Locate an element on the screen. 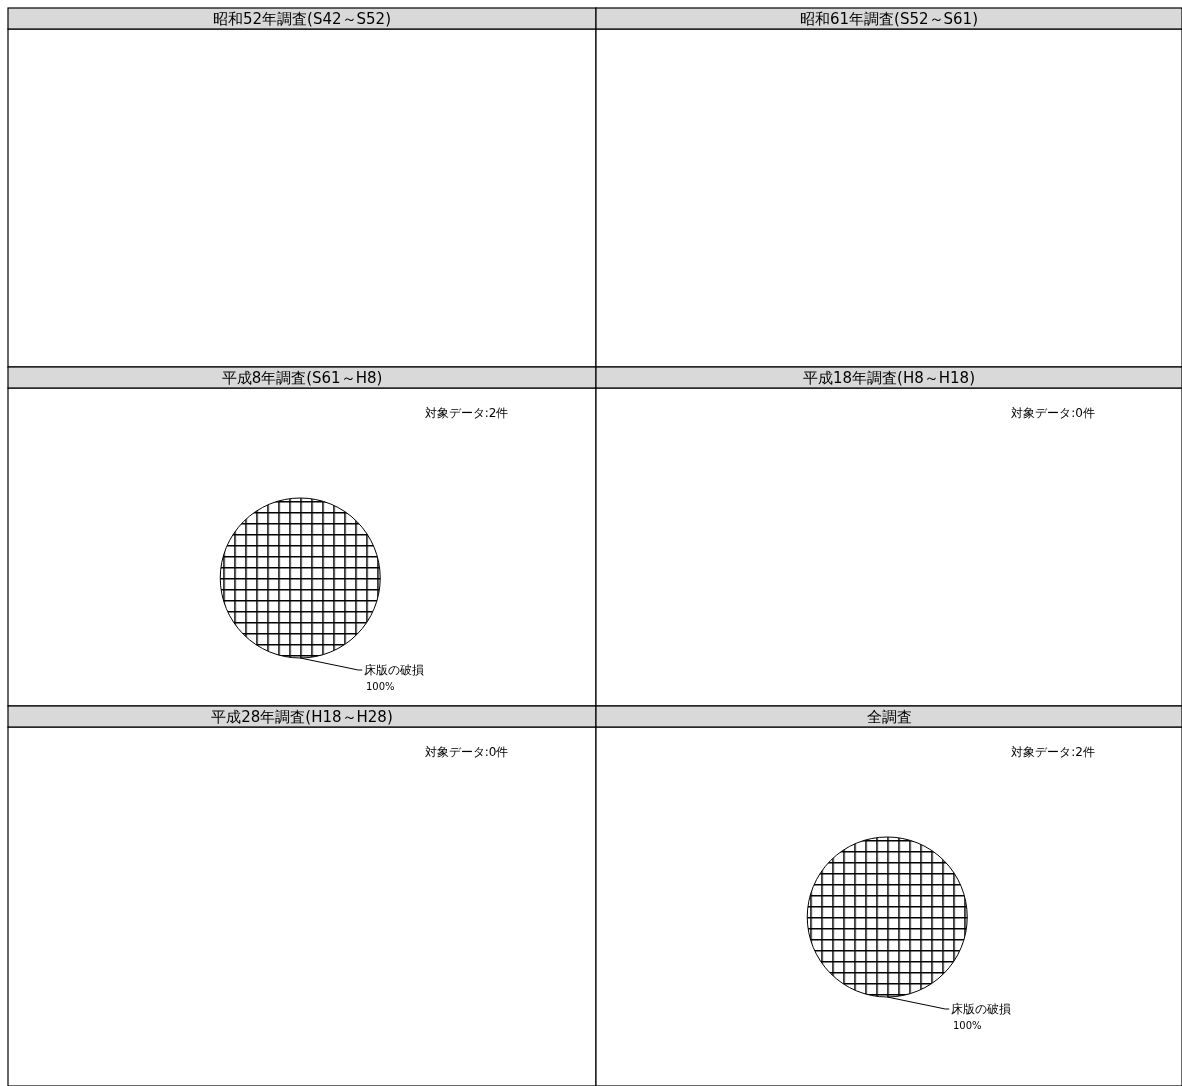  text: 平成18年調査(H8～H18) is located at coordinates (889, 378).